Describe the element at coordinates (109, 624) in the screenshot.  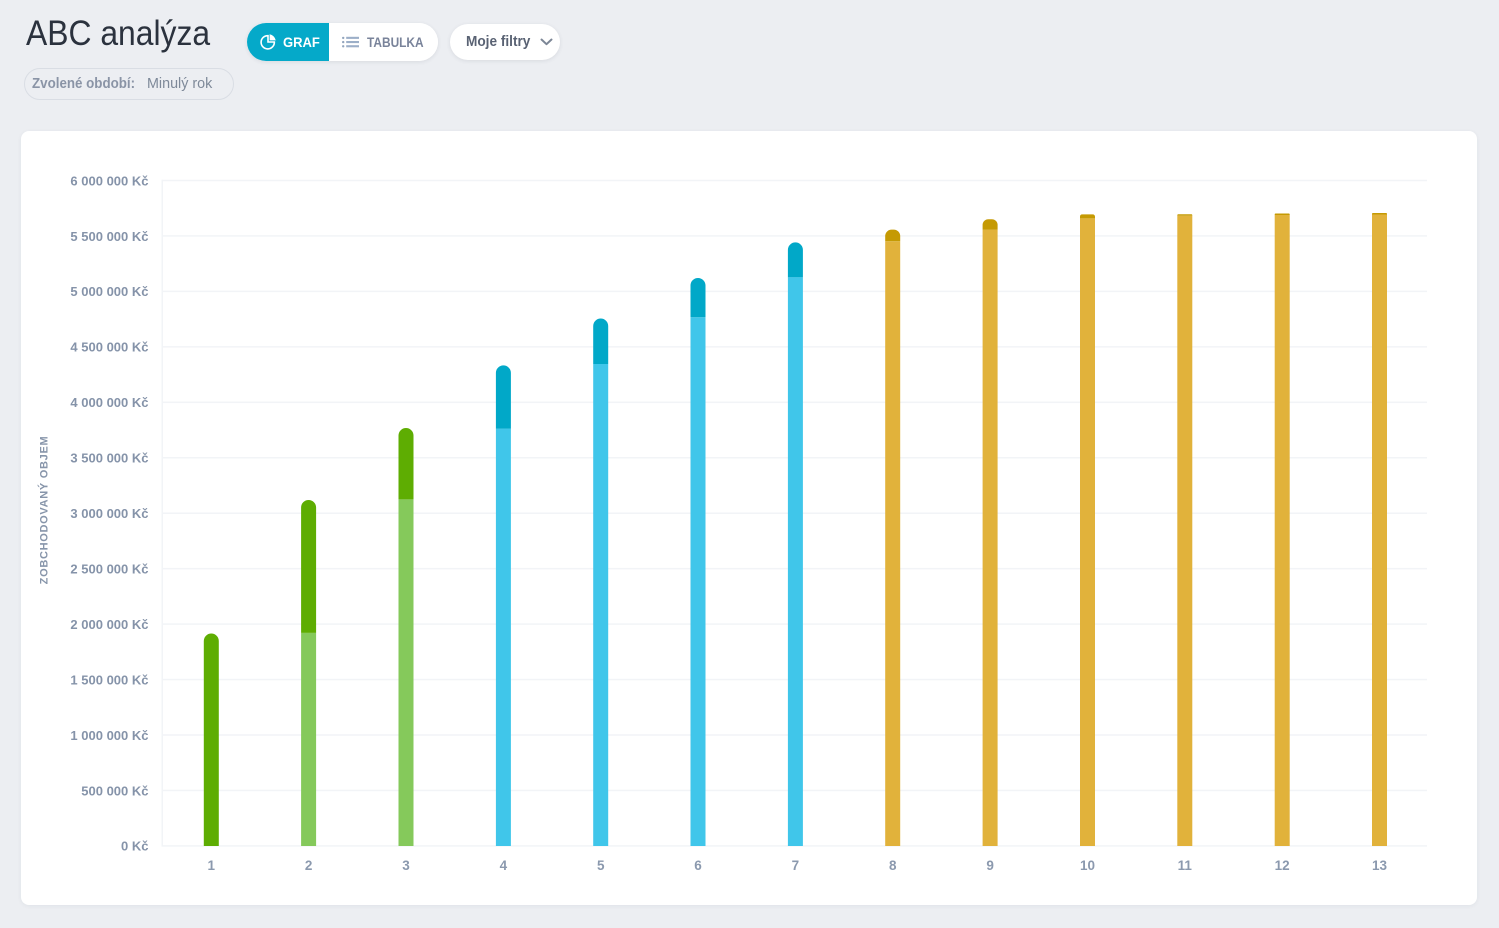
I see `svg-text: 2 000 000 Kč` at that location.